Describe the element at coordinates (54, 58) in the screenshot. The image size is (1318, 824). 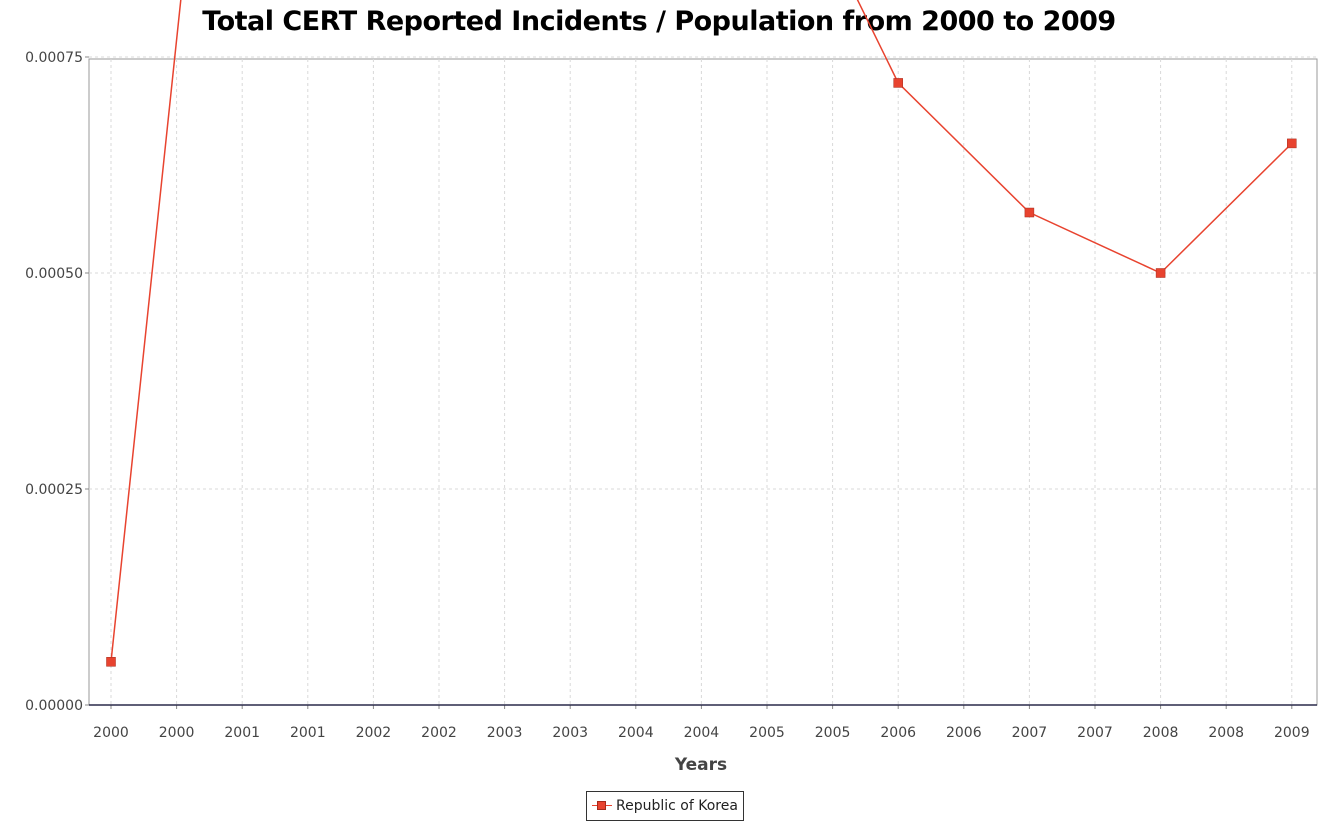
I see `y-tick-label: 0.00075` at that location.